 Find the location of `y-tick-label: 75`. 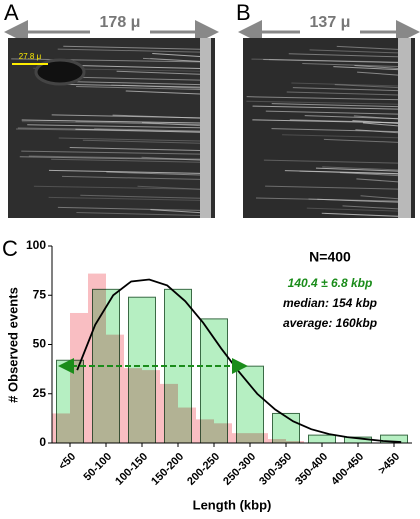

y-tick-label: 75 is located at coordinates (40, 294).